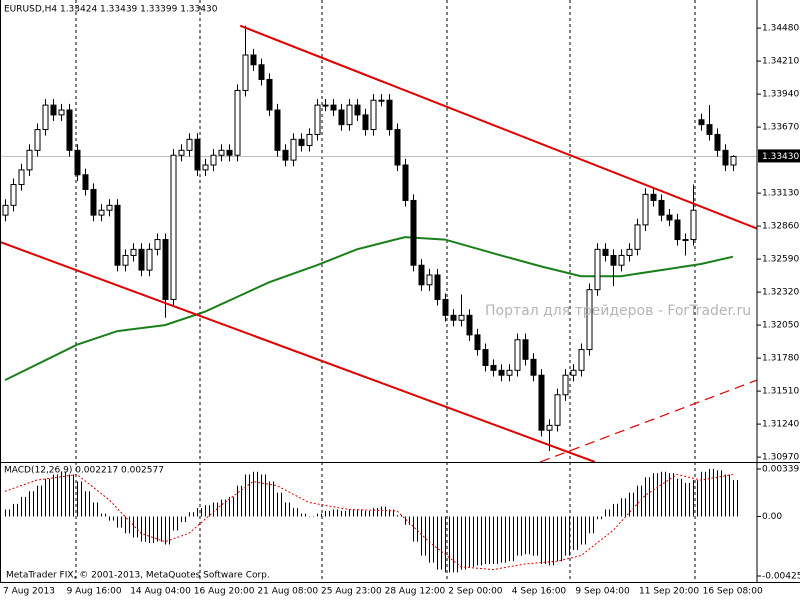  What do you see at coordinates (475, 592) in the screenshot?
I see `x-tick-label: 2 Sep 00:00` at bounding box center [475, 592].